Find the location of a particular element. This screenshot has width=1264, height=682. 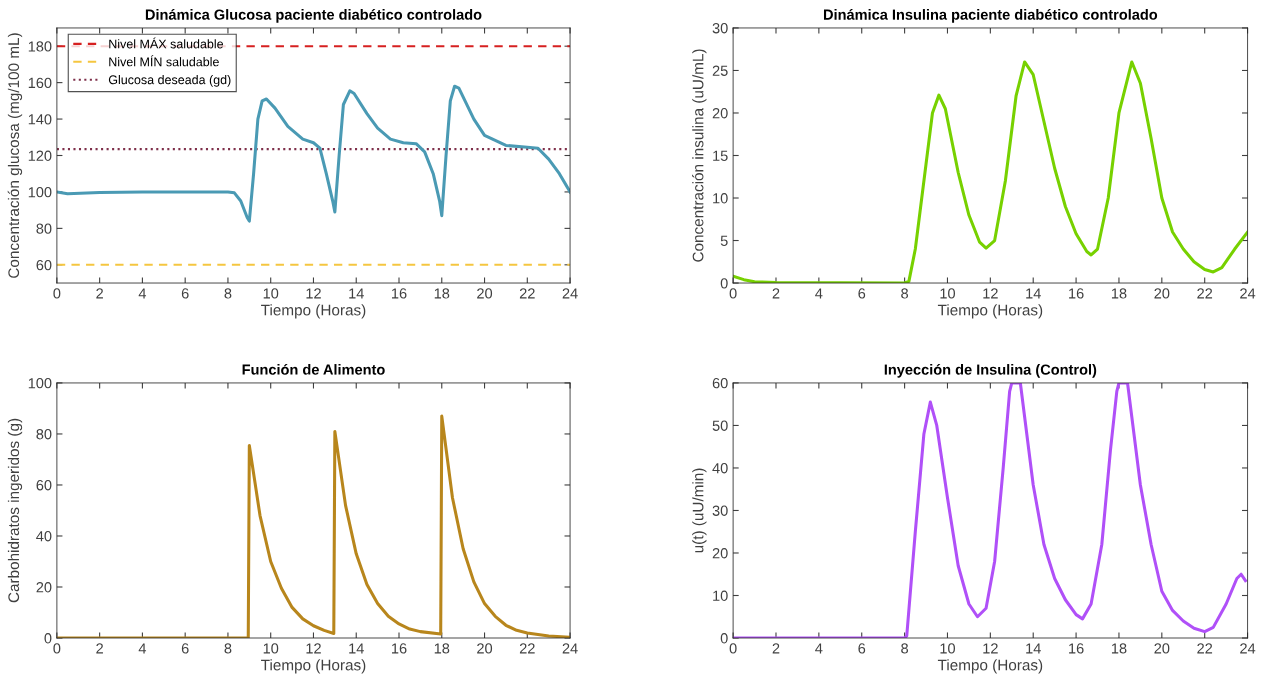

y-axis-title: Concentración glucosa (mg/100 mL) is located at coordinates (15, 155).